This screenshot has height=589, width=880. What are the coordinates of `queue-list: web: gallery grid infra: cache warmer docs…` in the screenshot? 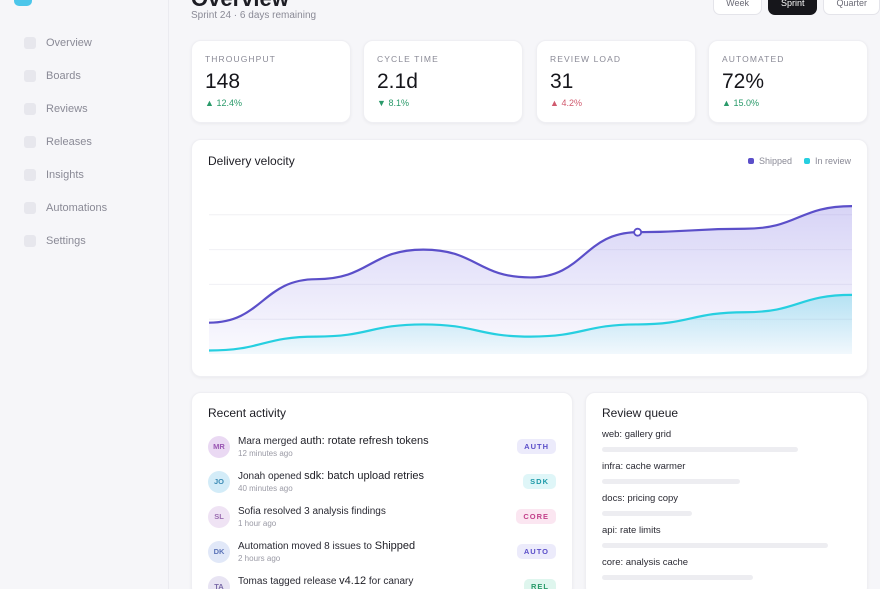 It's located at (726, 509).